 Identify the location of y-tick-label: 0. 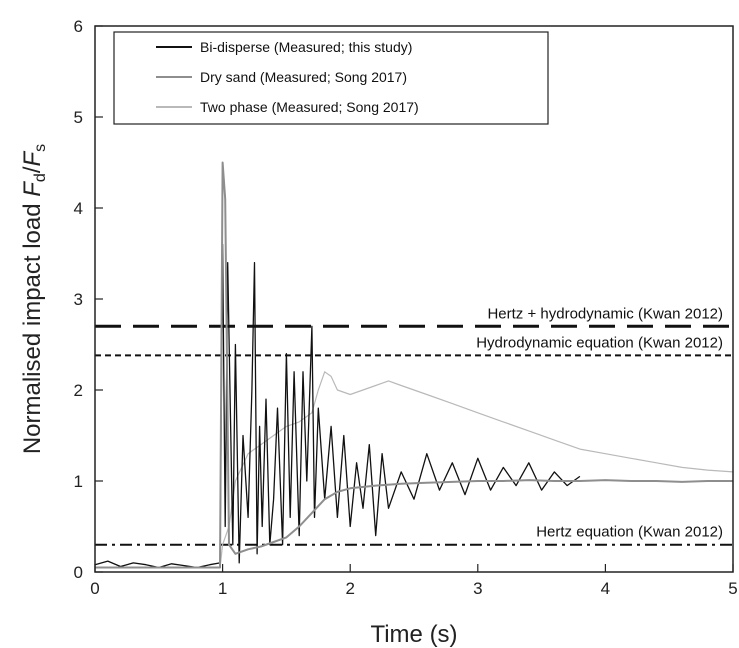
(78, 572).